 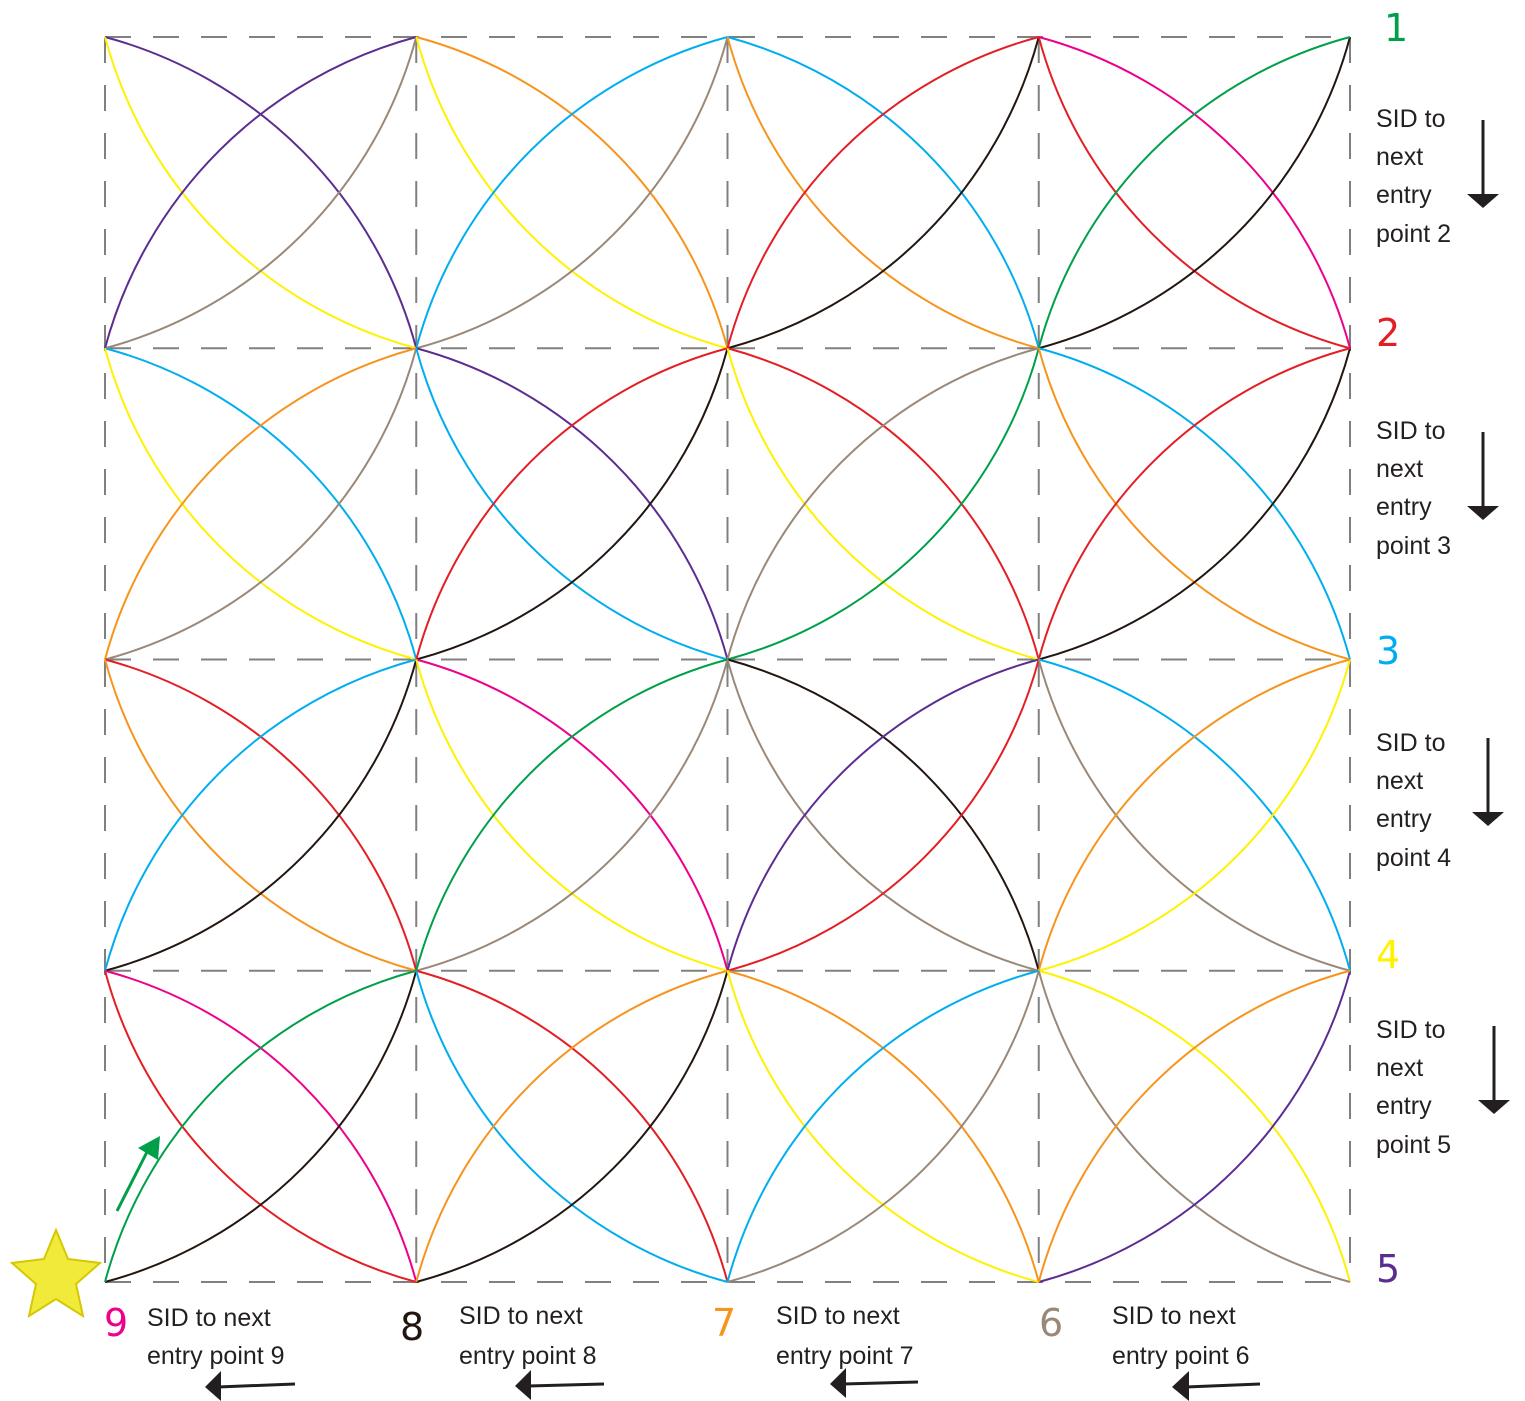 What do you see at coordinates (412, 1327) in the screenshot?
I see `entry-point-8-label: 8` at bounding box center [412, 1327].